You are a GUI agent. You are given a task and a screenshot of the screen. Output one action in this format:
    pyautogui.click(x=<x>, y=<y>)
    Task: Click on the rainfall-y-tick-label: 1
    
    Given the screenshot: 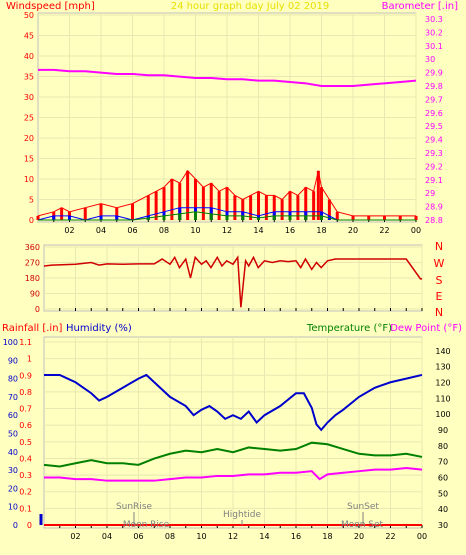 What is the action you would take?
    pyautogui.click(x=29, y=359)
    